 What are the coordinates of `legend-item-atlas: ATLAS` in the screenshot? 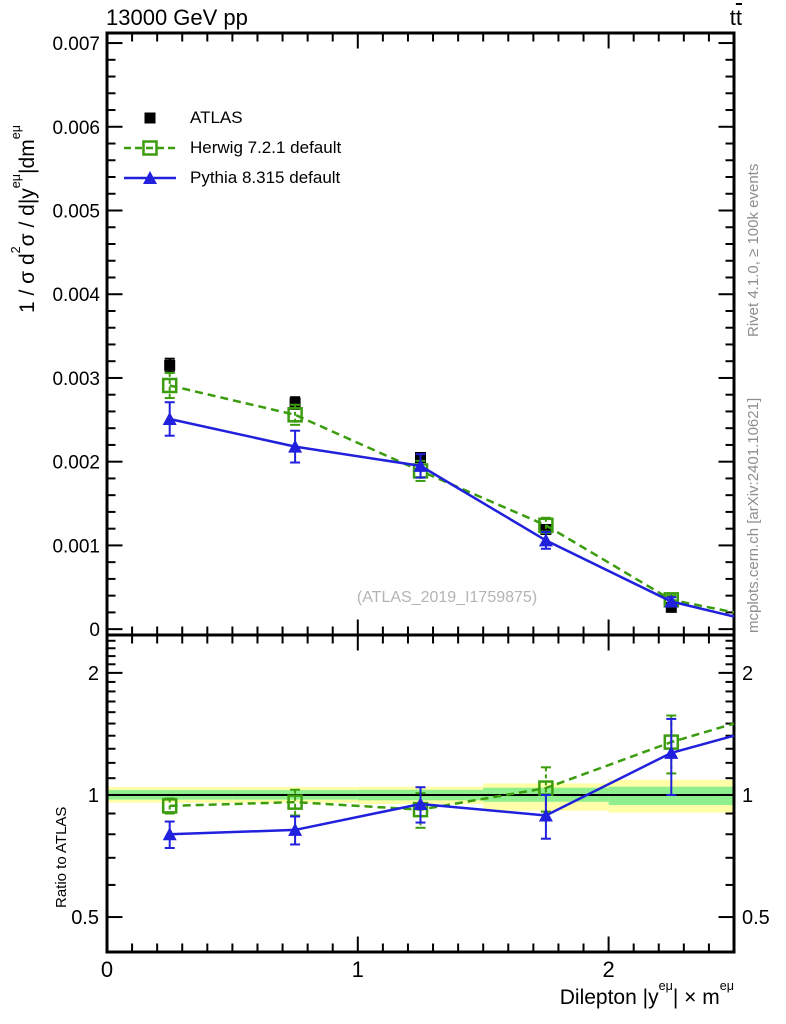 It's located at (231, 118).